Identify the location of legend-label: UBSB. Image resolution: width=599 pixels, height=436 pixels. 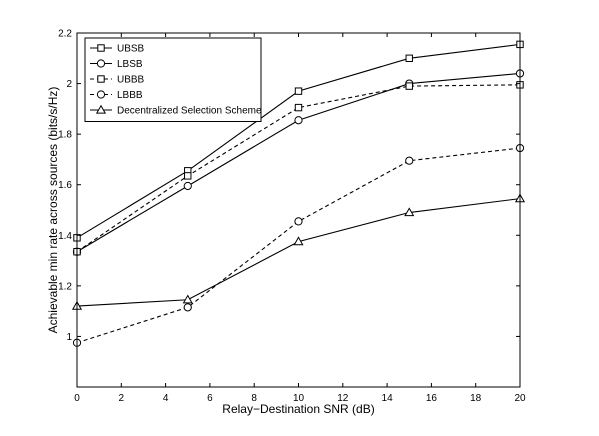
(131, 49).